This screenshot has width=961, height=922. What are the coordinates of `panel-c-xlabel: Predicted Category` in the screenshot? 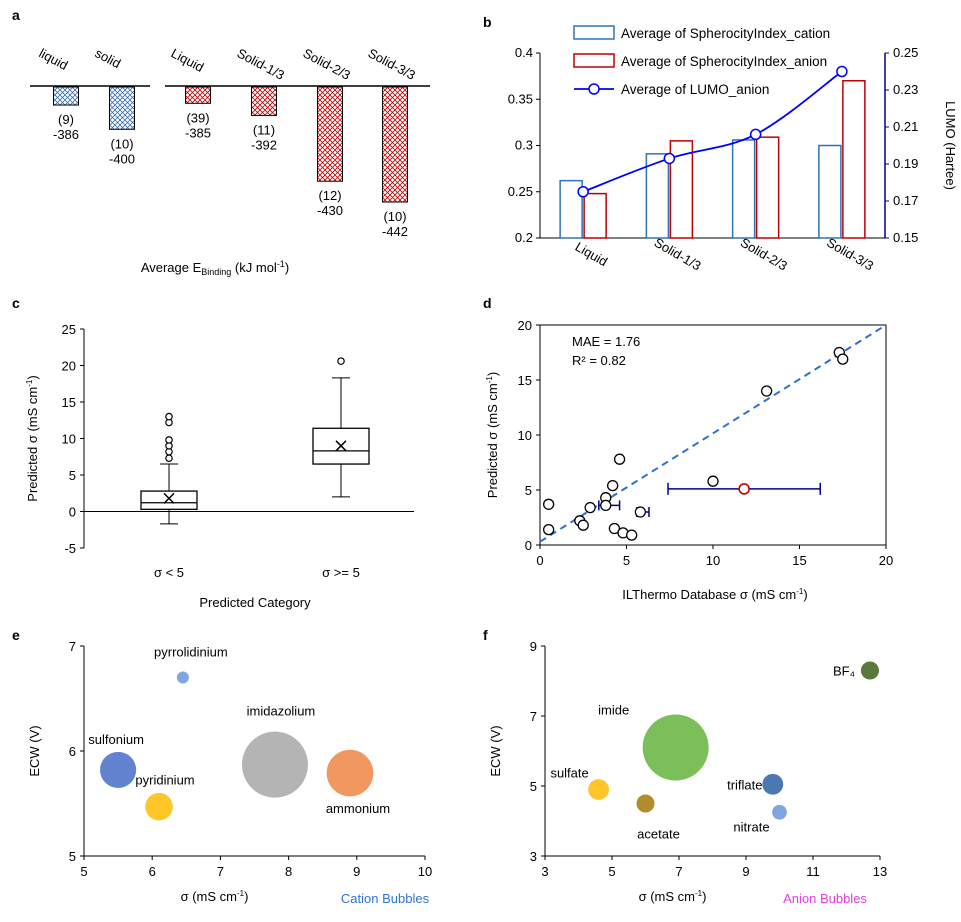 It's located at (255, 602).